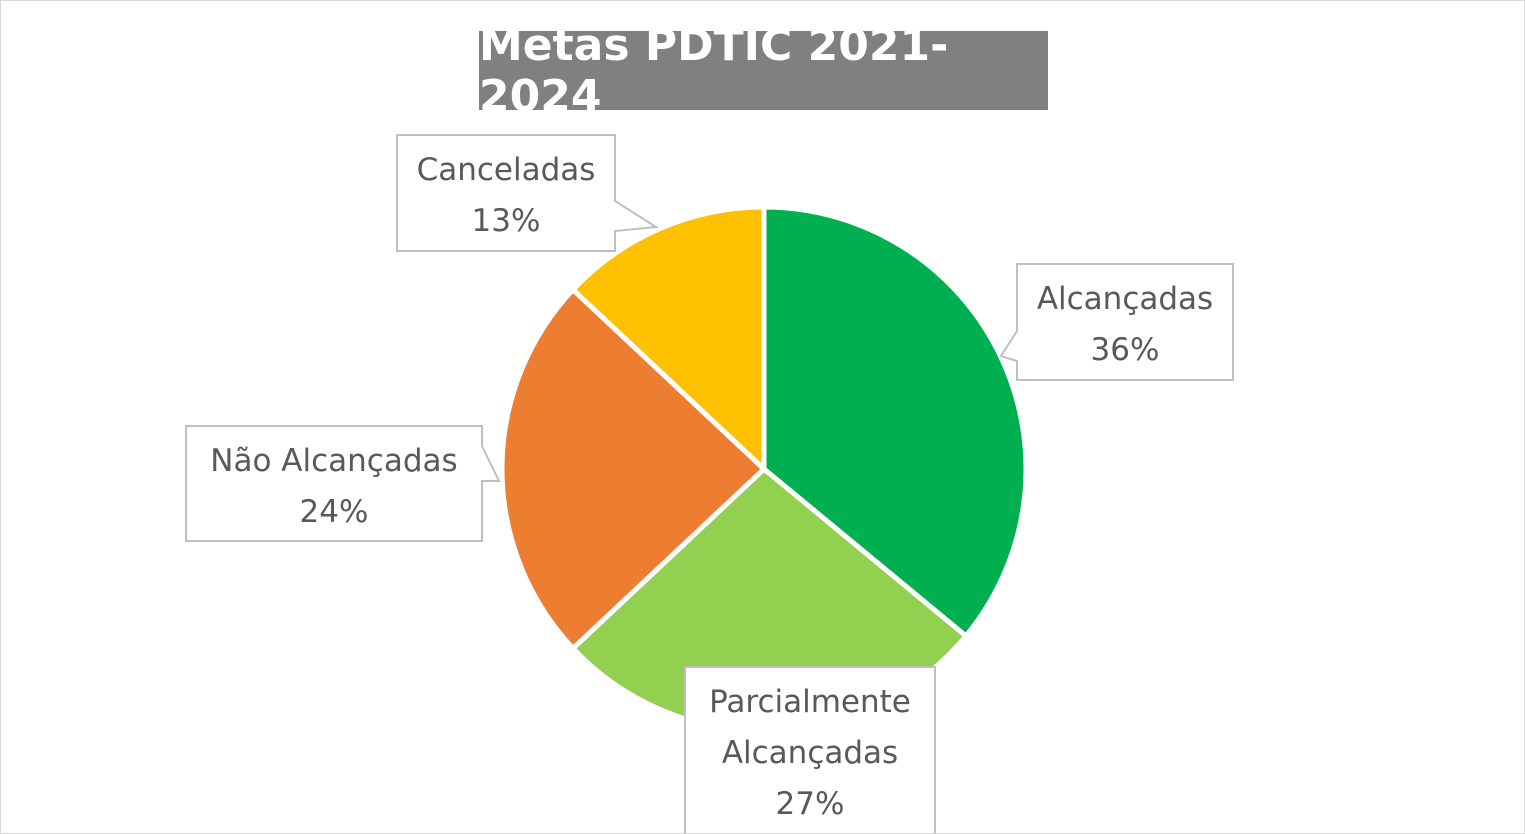 Image resolution: width=1525 pixels, height=834 pixels. I want to click on slice-value-label: 24%, so click(334, 512).